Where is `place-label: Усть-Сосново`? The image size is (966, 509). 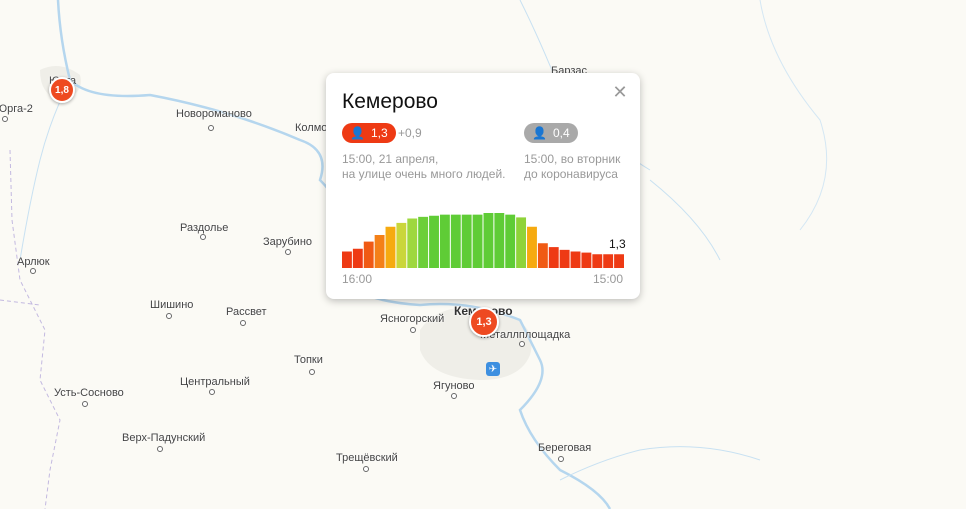 place-label: Усть-Сосново is located at coordinates (89, 393).